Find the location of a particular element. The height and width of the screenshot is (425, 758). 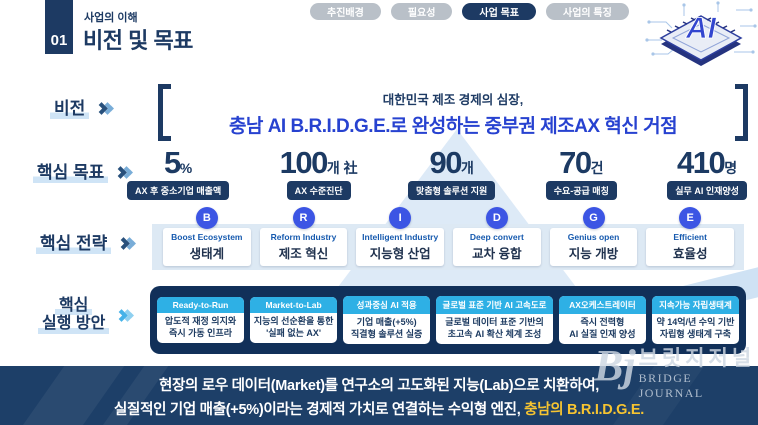

actions-label-line1: 핵심 is located at coordinates (73, 306).